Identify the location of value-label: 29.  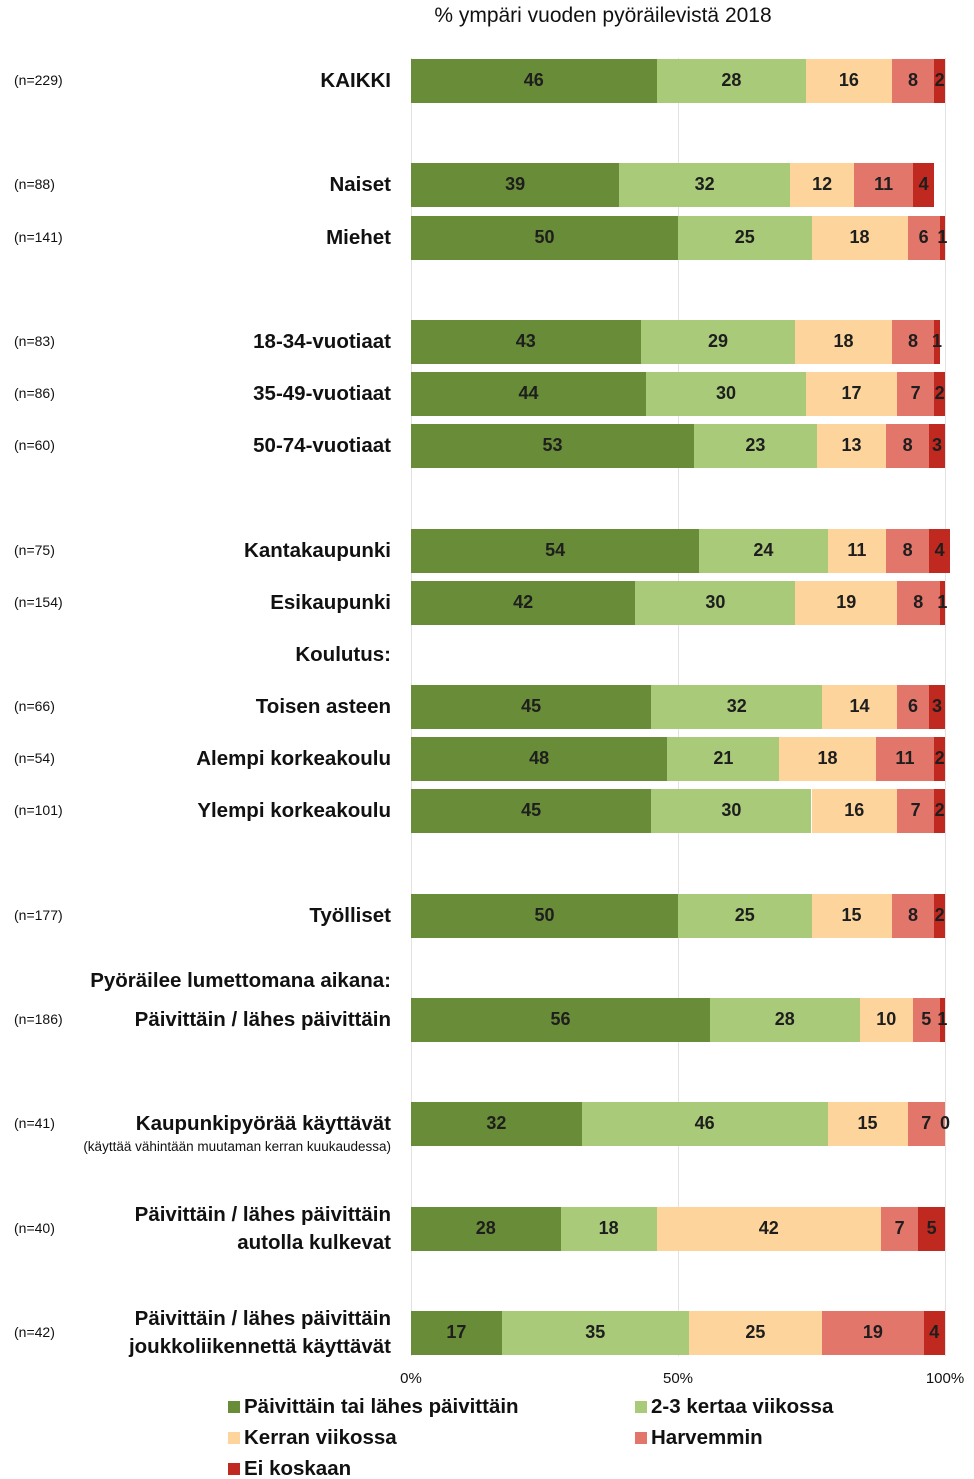
(718, 340).